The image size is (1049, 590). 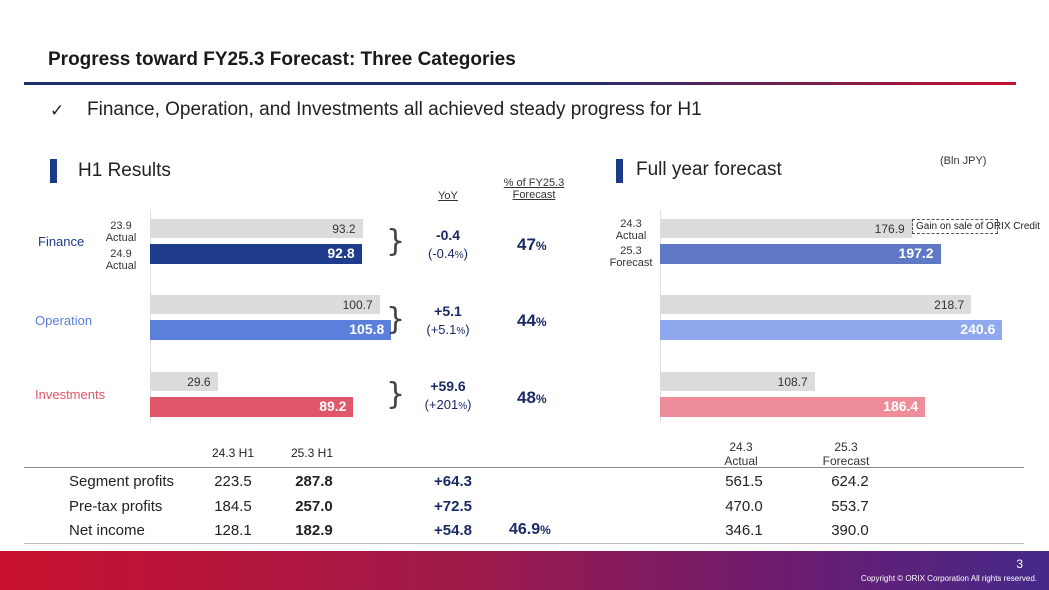 What do you see at coordinates (396, 394) in the screenshot?
I see `brace-investments: }` at bounding box center [396, 394].